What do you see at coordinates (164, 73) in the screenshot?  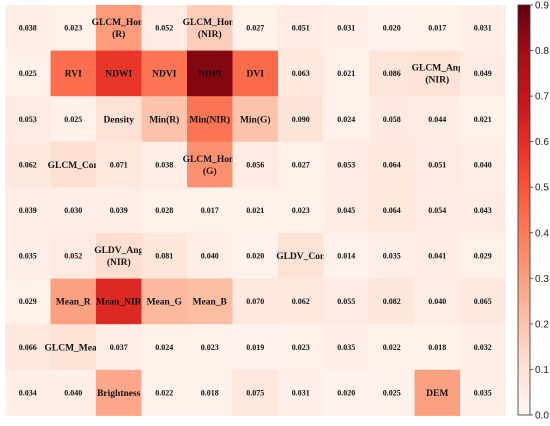 I see `heatmap-cell: NDVI` at bounding box center [164, 73].